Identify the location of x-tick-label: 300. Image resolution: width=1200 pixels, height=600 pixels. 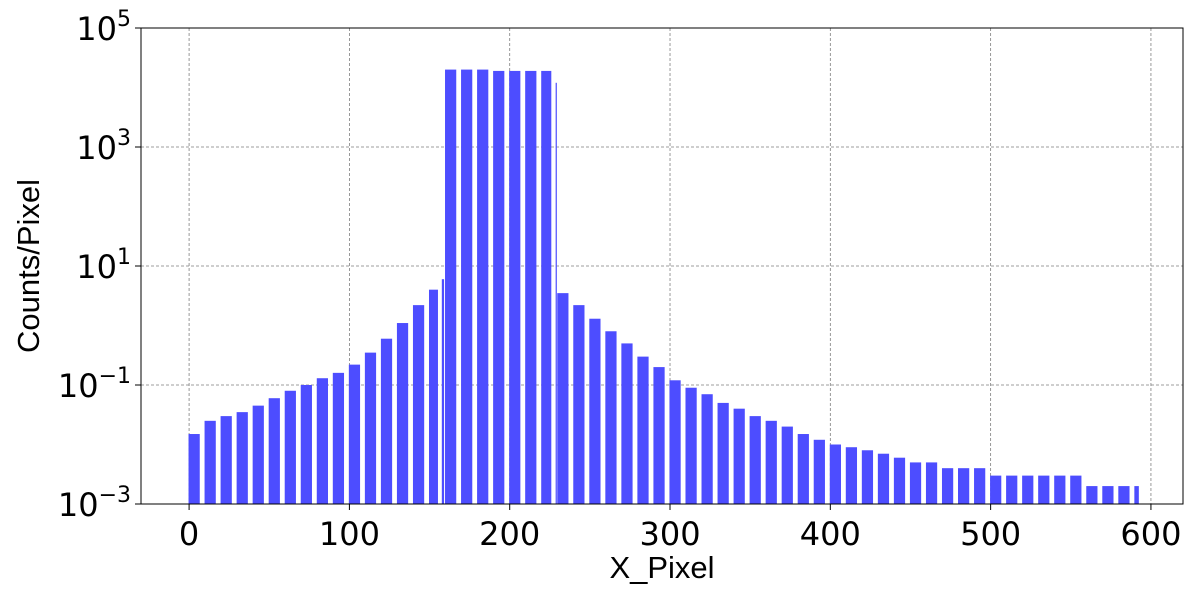
(669, 534).